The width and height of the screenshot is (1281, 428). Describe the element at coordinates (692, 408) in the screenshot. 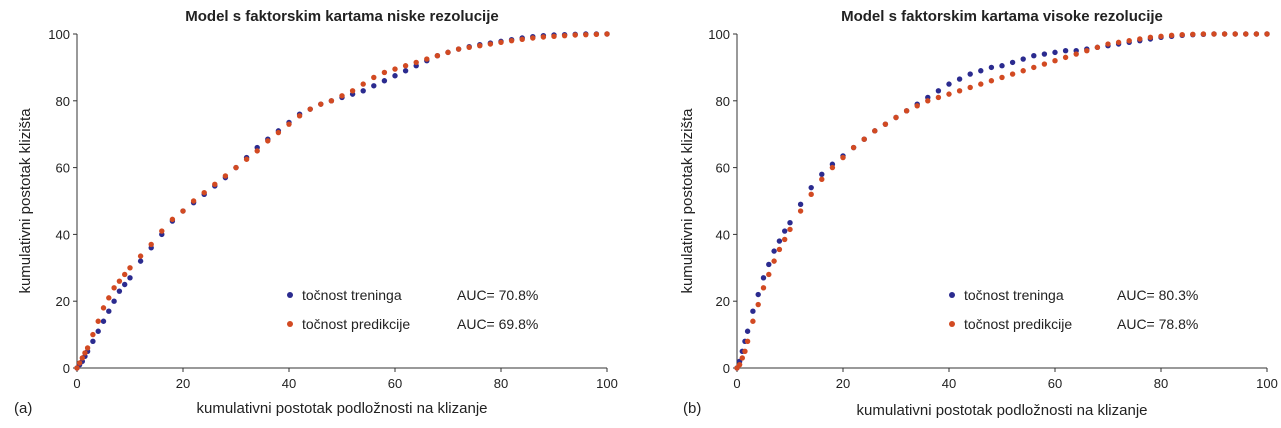

I see `panel-label-b: (b)` at that location.